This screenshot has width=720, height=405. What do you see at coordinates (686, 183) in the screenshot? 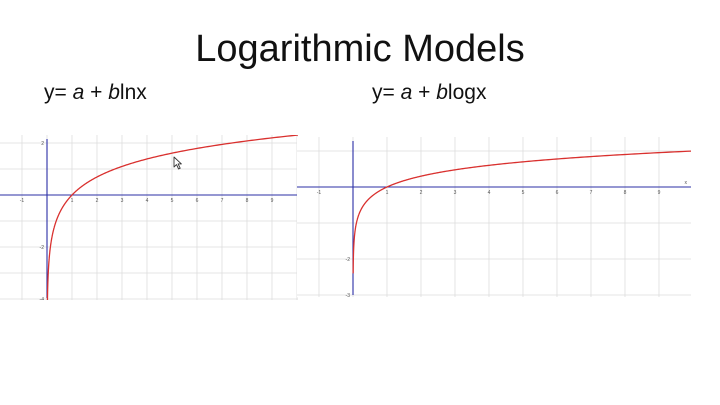
I see `x-axis-label: x` at bounding box center [686, 183].